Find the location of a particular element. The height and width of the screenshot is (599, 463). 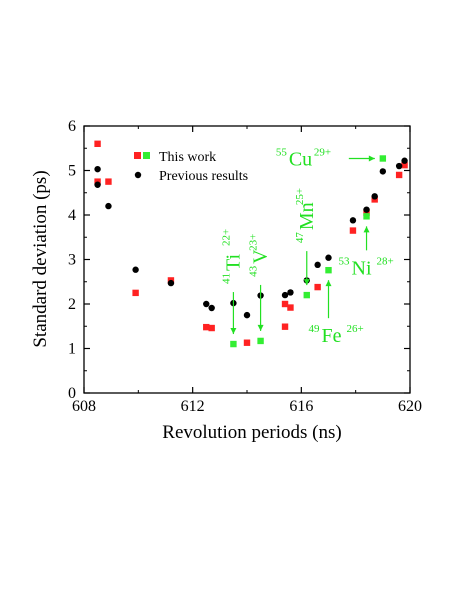

ion-mass-number: 53 is located at coordinates (345, 261).